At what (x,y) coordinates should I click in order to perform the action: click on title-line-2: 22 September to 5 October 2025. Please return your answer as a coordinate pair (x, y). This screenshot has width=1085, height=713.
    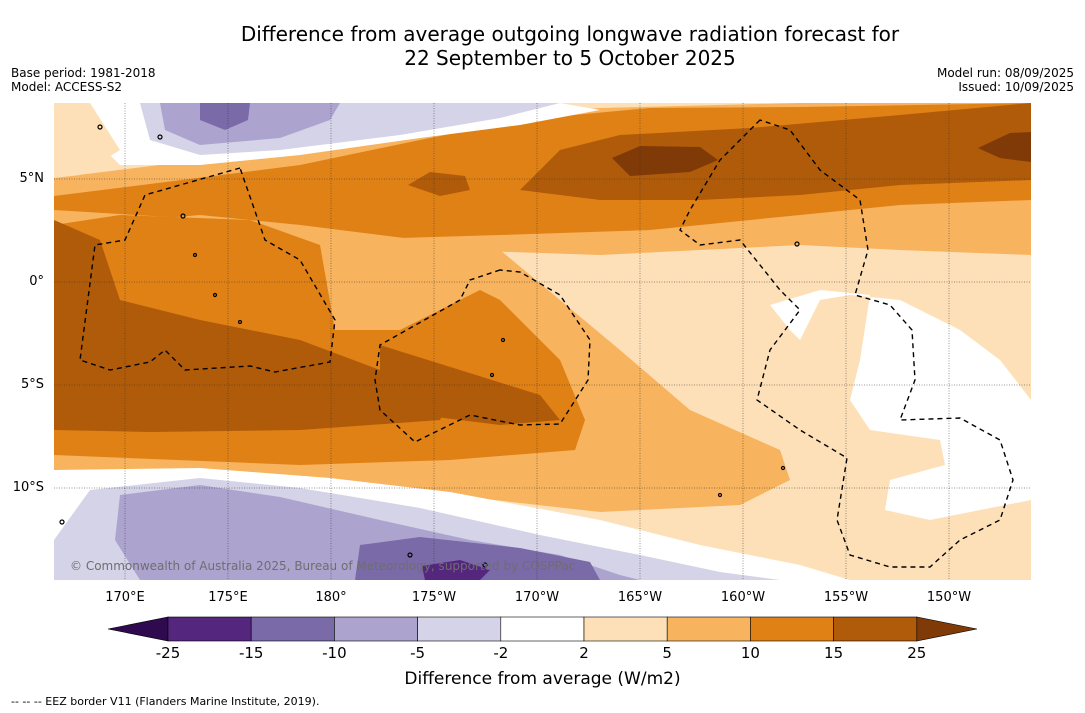
    Looking at the image, I should click on (570, 58).